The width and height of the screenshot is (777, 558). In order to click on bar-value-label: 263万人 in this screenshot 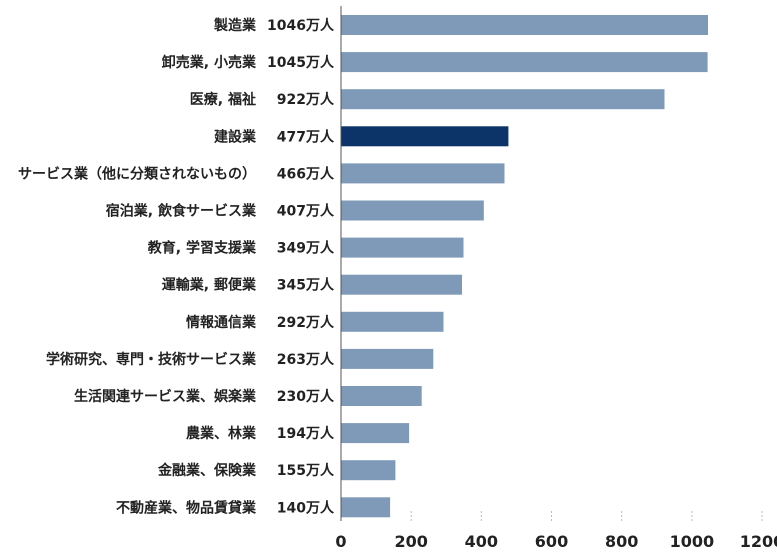, I will do `click(306, 359)`.